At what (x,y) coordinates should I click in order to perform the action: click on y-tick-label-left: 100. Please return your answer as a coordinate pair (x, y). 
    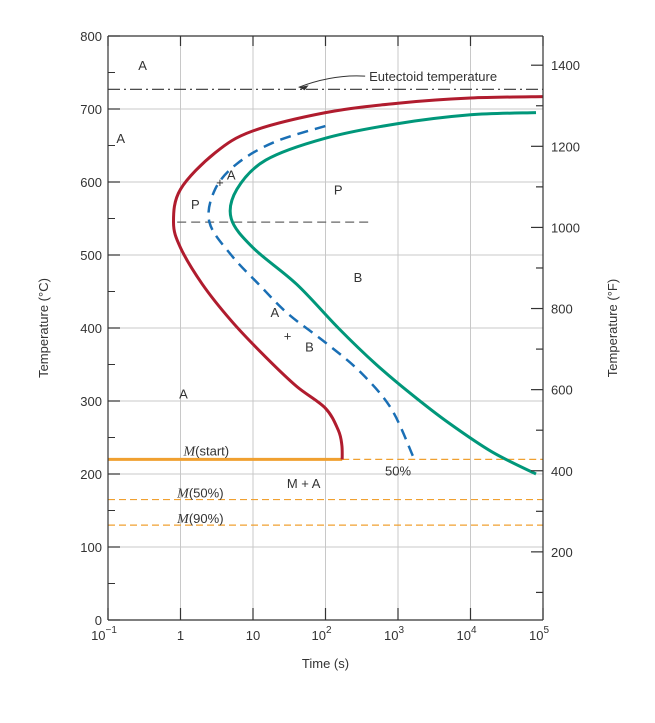
    Looking at the image, I should click on (91, 547).